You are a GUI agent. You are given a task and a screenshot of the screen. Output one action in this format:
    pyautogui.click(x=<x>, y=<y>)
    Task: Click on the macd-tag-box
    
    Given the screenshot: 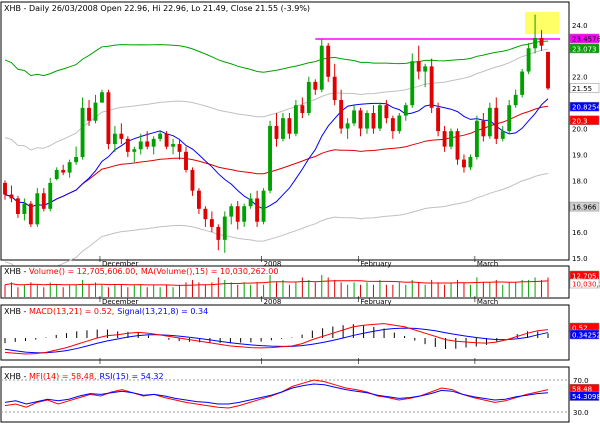 What is the action you would take?
    pyautogui.click(x=584, y=334)
    